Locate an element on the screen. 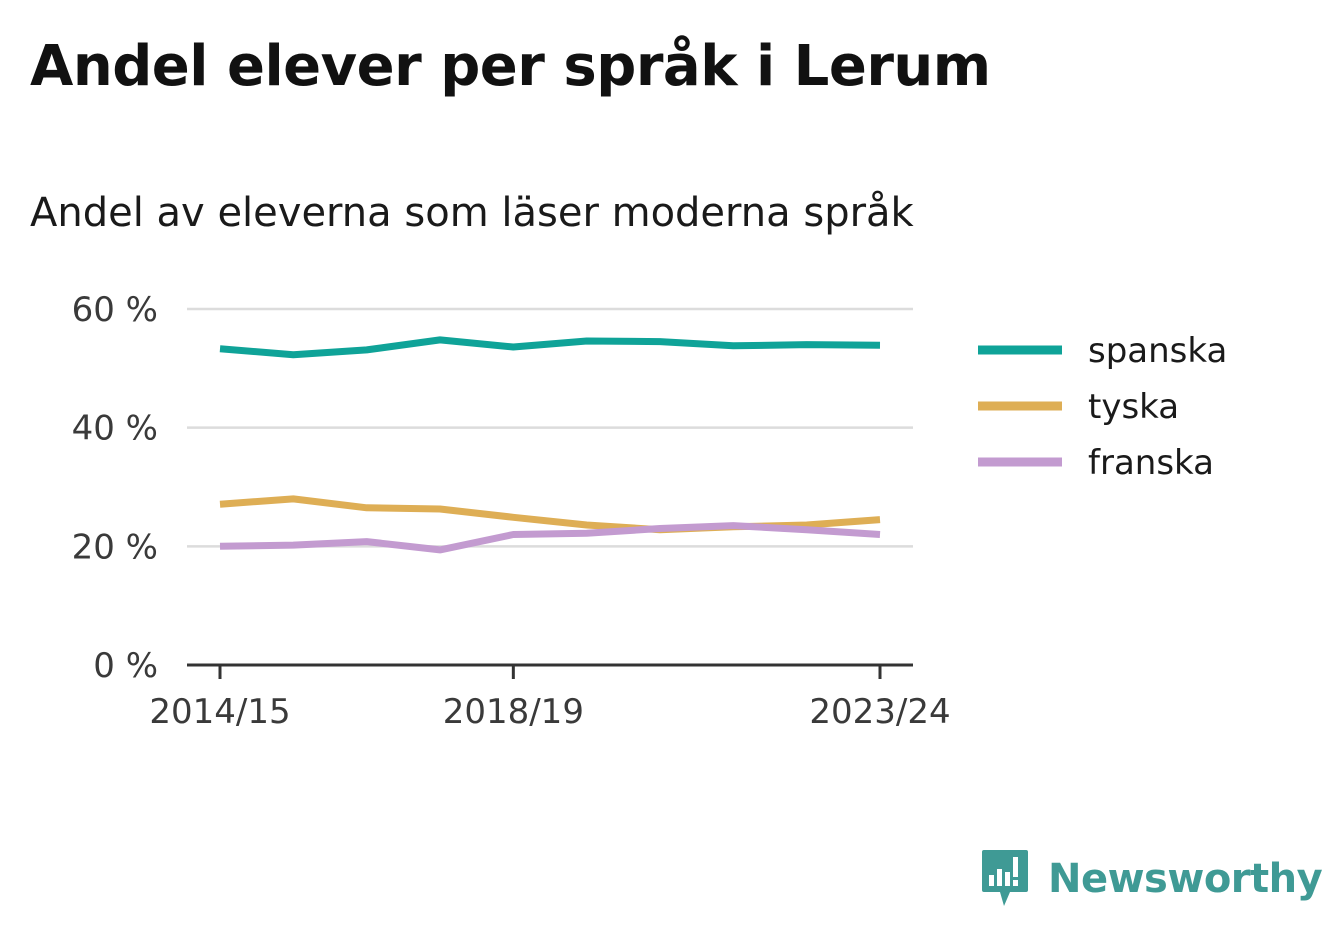 Image resolution: width=1322 pixels, height=939 pixels. x-tick-label: 2023/24 is located at coordinates (879, 712).